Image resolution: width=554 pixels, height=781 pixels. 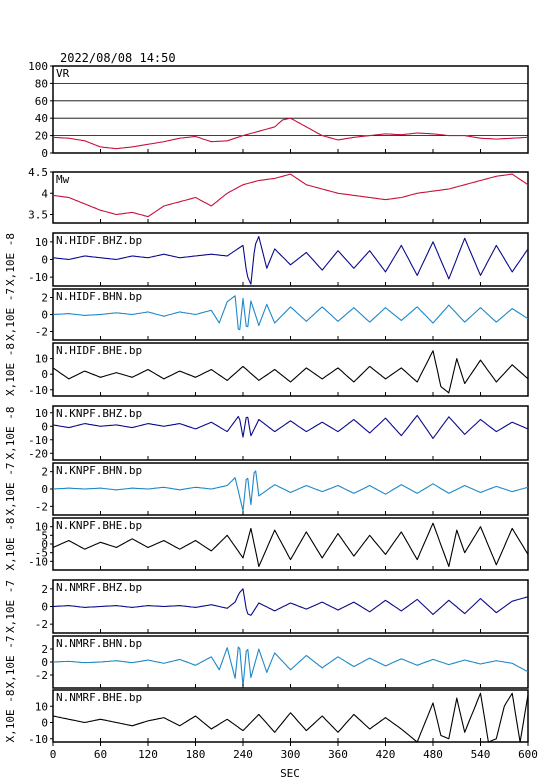 What do you see at coordinates (63, 179) in the screenshot?
I see `panel-label: Mw` at bounding box center [63, 179].